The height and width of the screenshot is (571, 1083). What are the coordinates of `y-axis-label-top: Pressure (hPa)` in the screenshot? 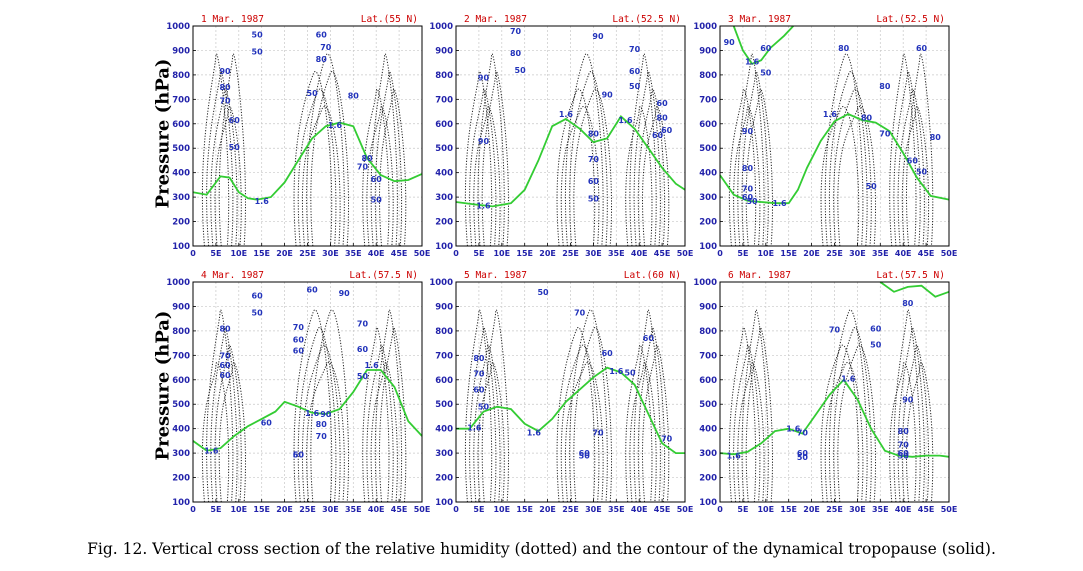 It's located at (163, 133).